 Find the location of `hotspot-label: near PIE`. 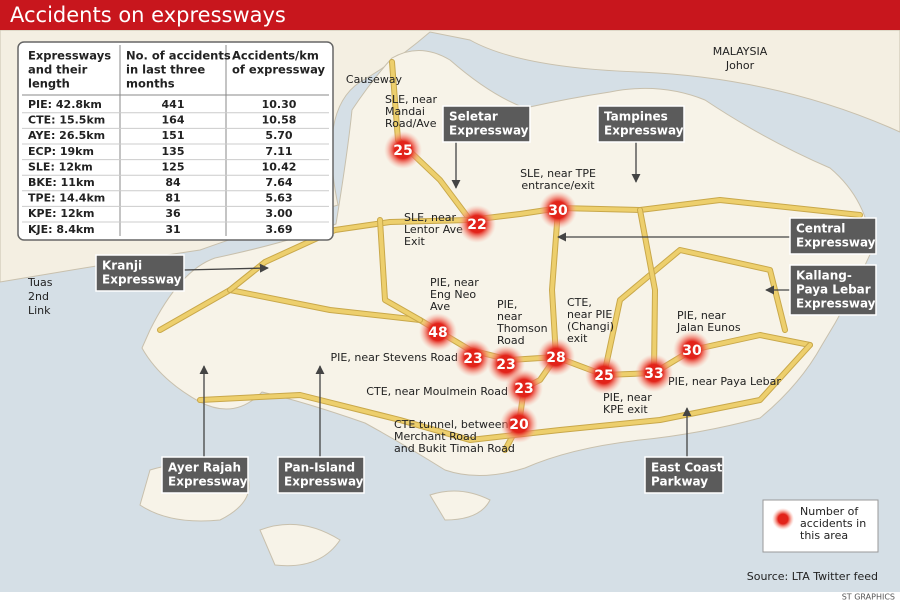

hotspot-label: near PIE is located at coordinates (589, 314).